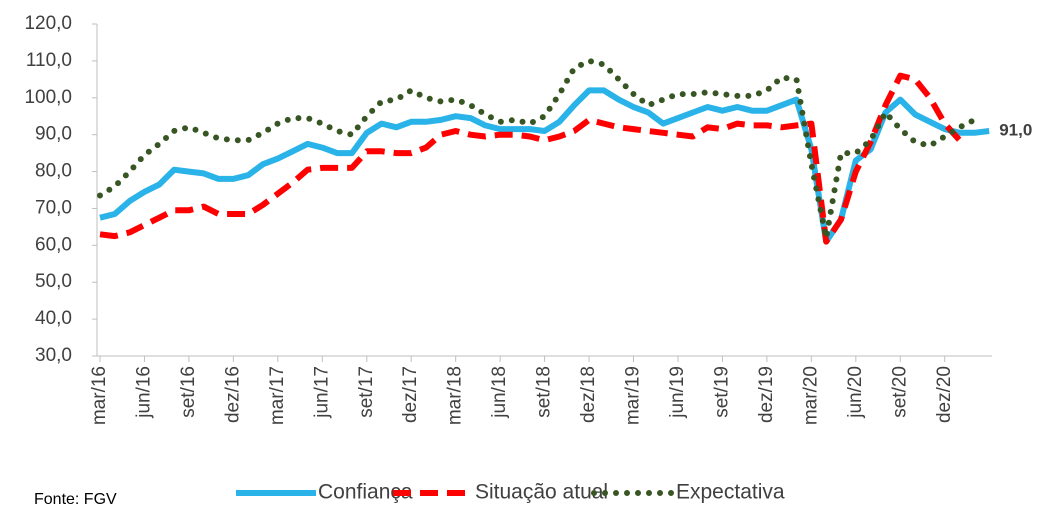 The width and height of the screenshot is (1041, 518). I want to click on y-tick-label: 120,0, so click(48, 23).